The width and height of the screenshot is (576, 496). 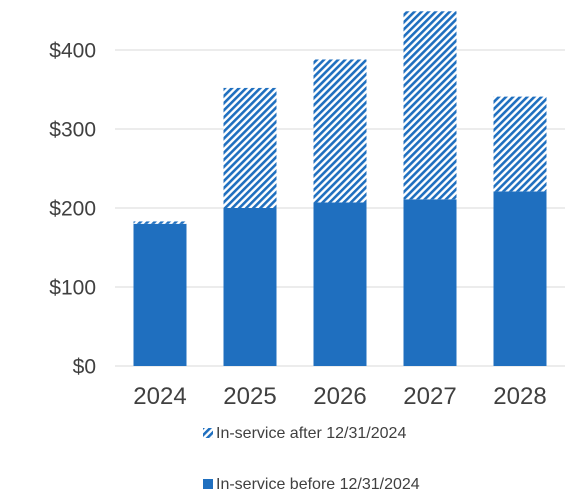 I want to click on x-tick-label: 2028, so click(x=519, y=396).